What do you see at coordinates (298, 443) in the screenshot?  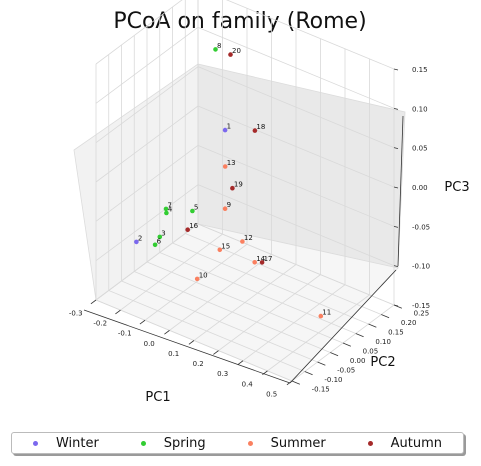 I see `legend-label-summer: Summer` at bounding box center [298, 443].